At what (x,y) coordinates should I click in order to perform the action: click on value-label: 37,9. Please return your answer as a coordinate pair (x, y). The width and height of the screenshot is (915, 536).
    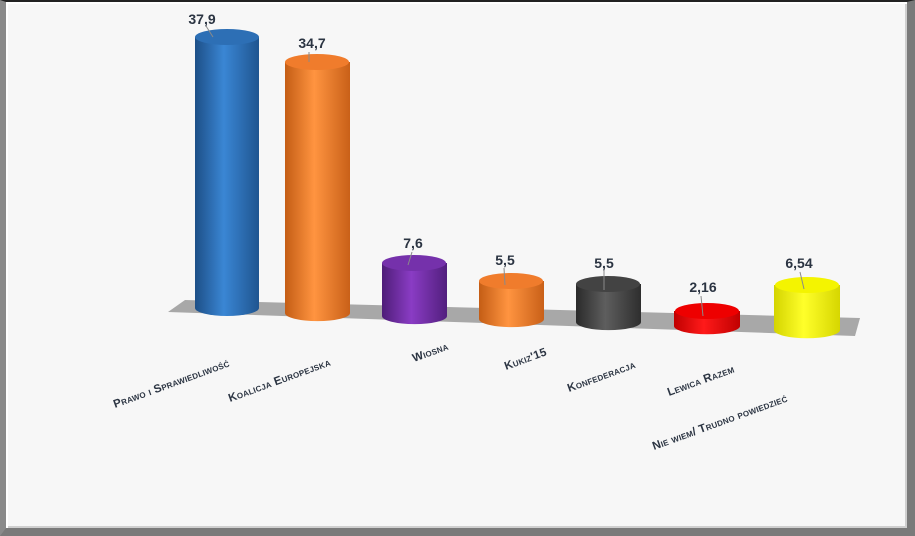
    Looking at the image, I should click on (201, 19).